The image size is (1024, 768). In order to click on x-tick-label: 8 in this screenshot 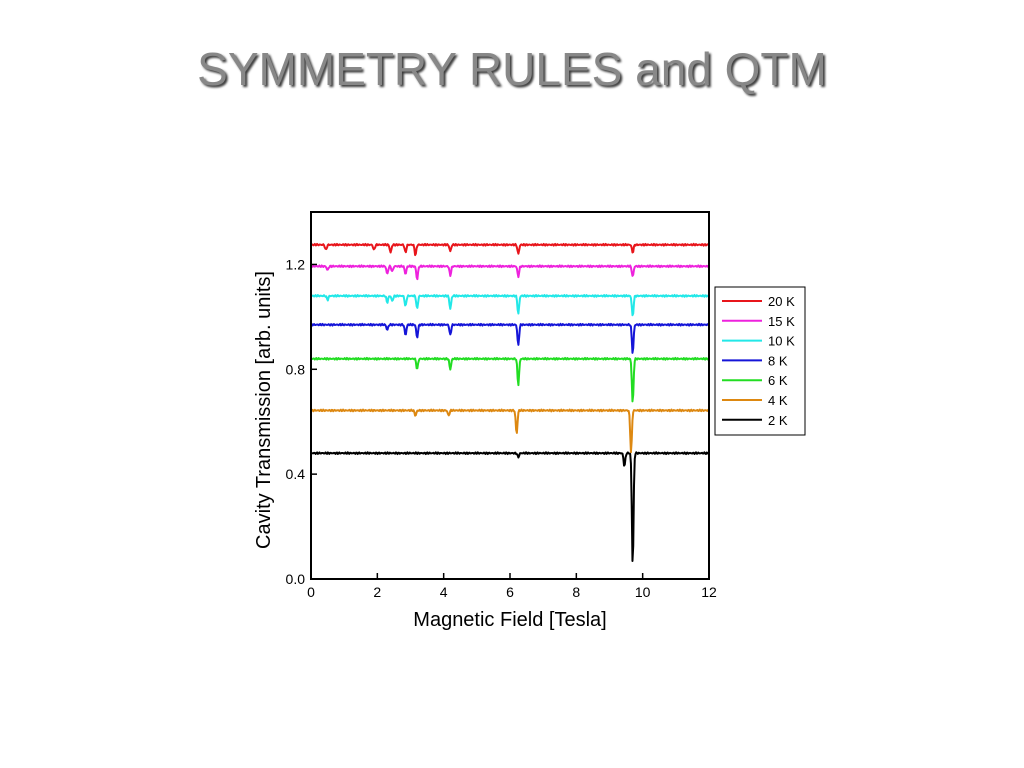, I will do `click(576, 592)`.